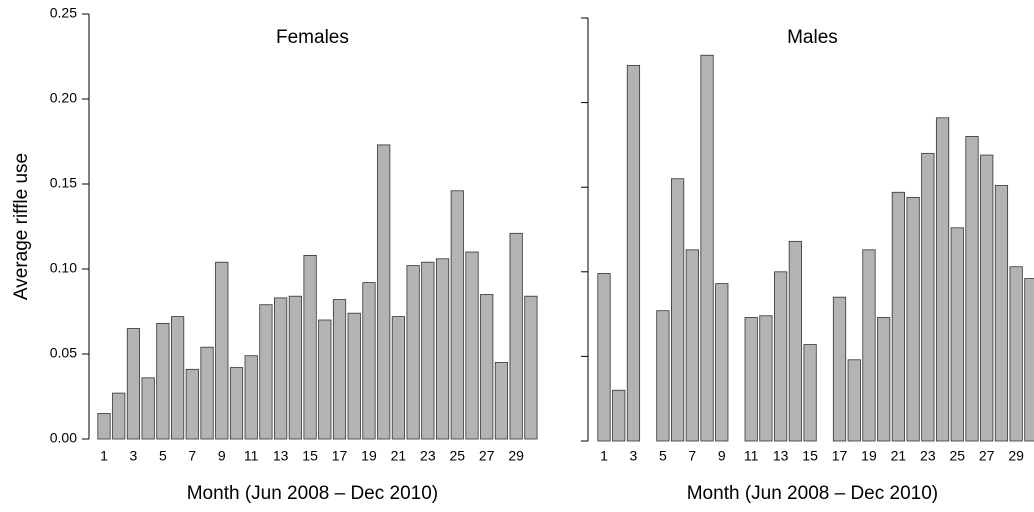 The height and width of the screenshot is (512, 1034). Describe the element at coordinates (812, 37) in the screenshot. I see `panel-title: Males` at that location.